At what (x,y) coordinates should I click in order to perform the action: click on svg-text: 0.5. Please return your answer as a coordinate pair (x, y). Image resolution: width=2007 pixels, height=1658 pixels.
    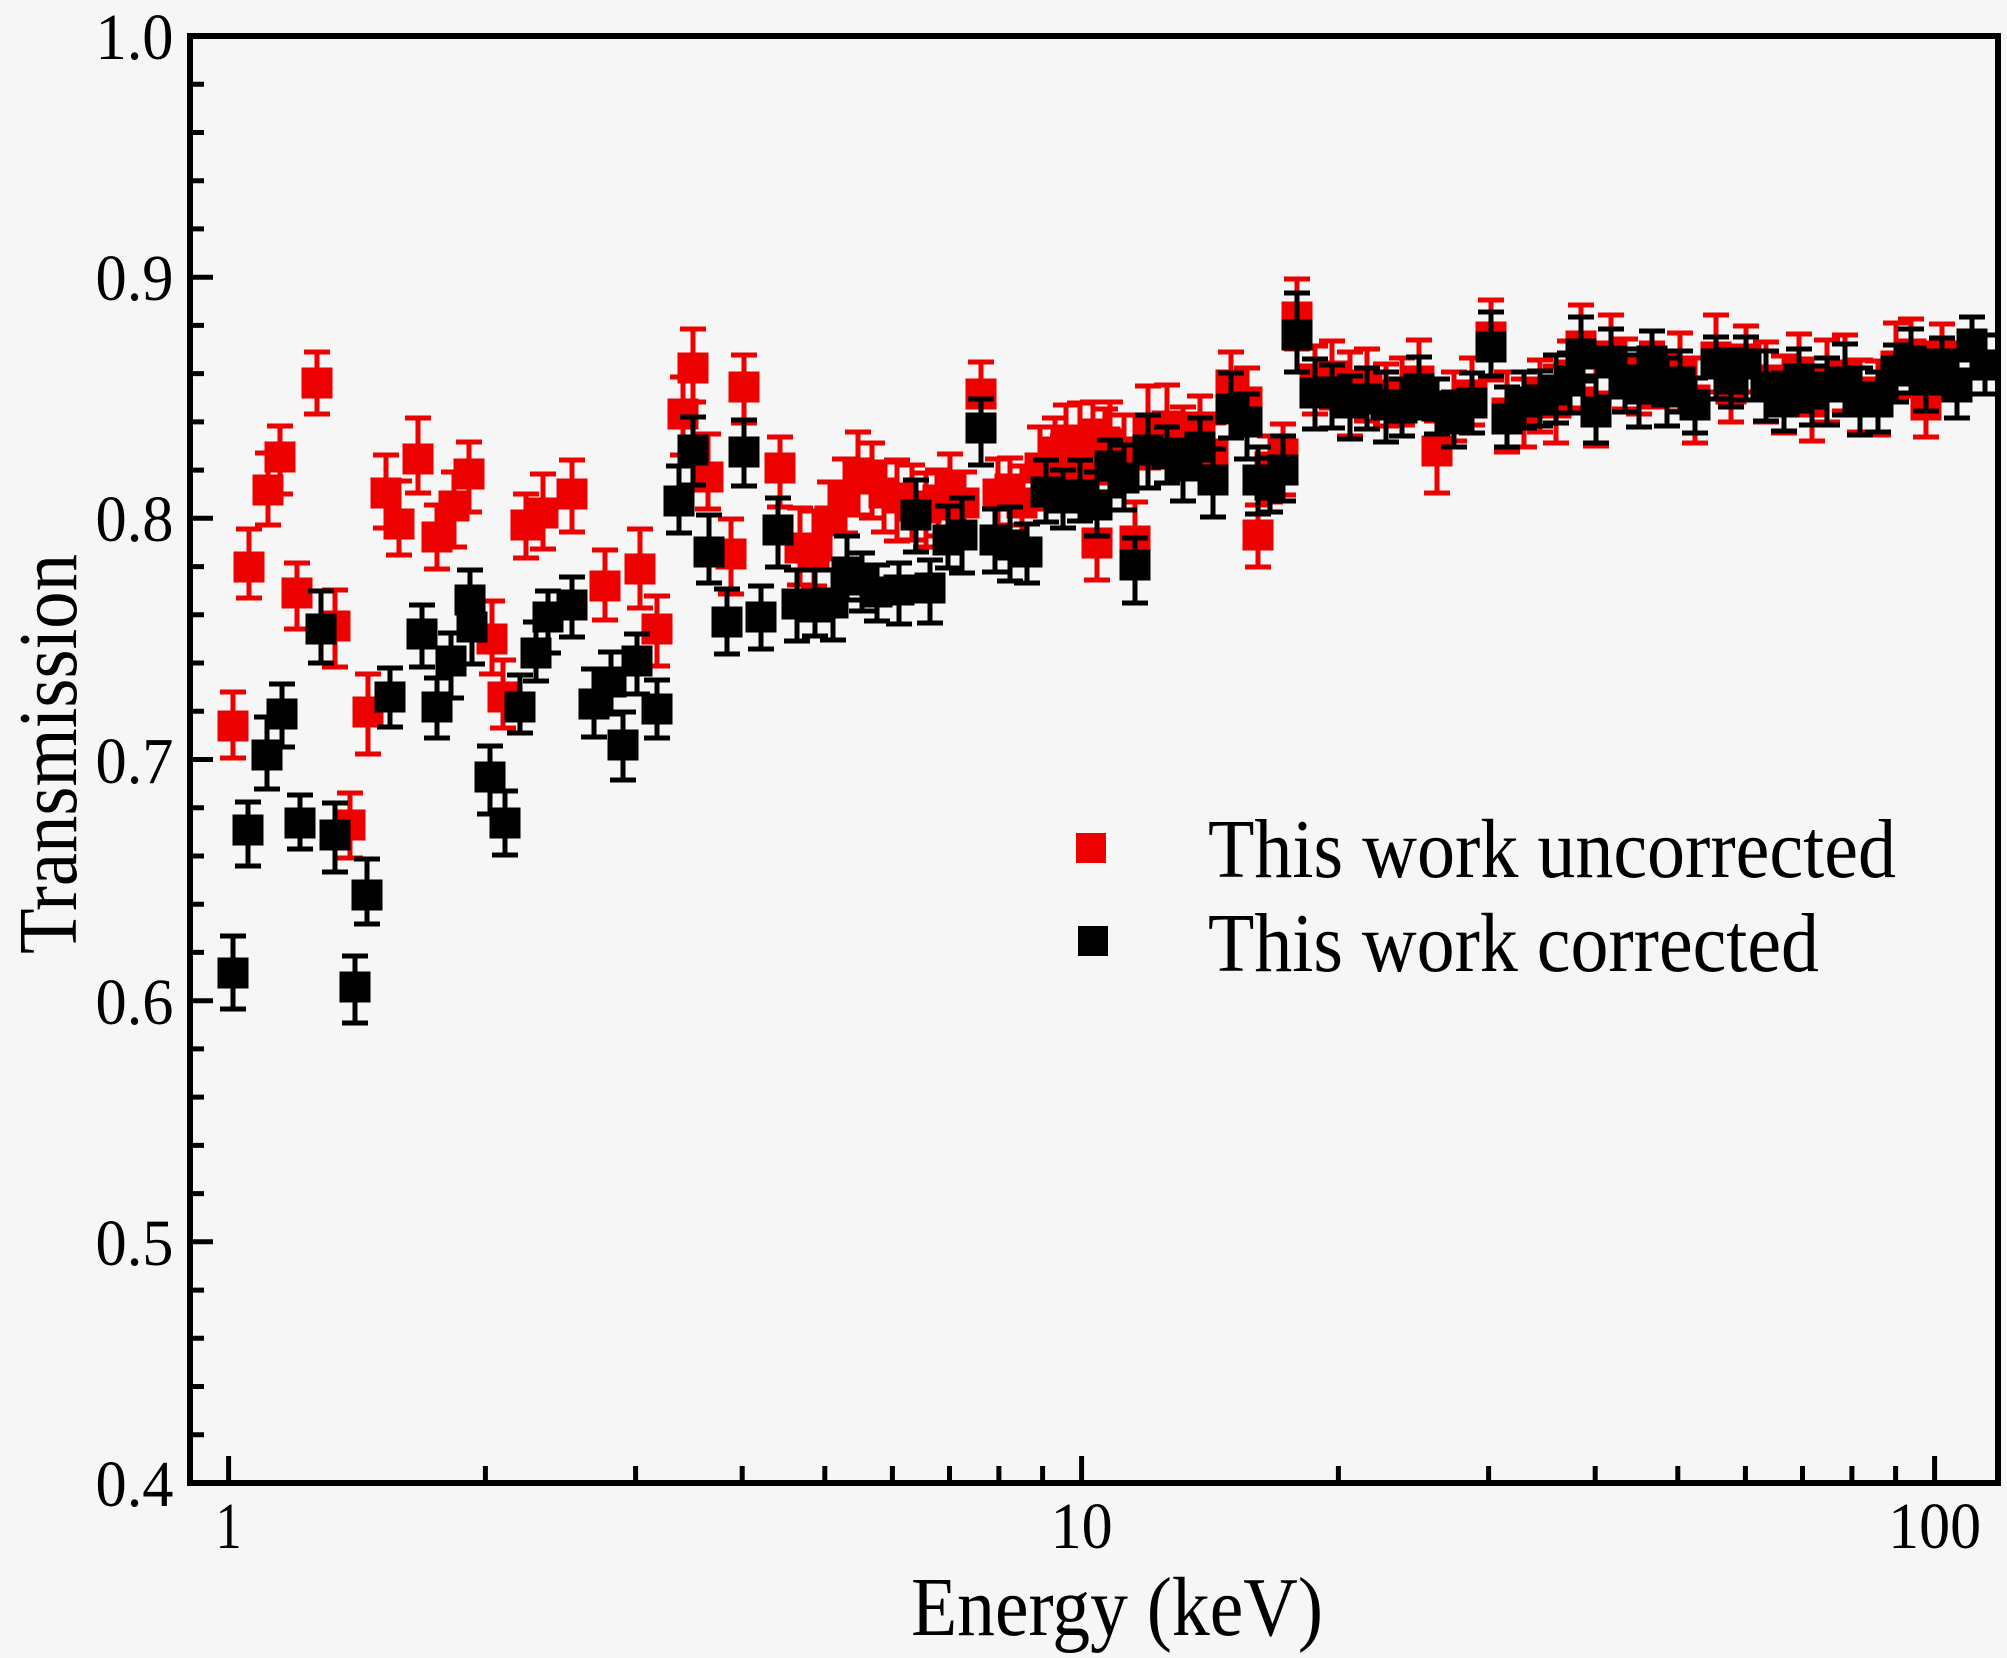
    Looking at the image, I should click on (135, 1243).